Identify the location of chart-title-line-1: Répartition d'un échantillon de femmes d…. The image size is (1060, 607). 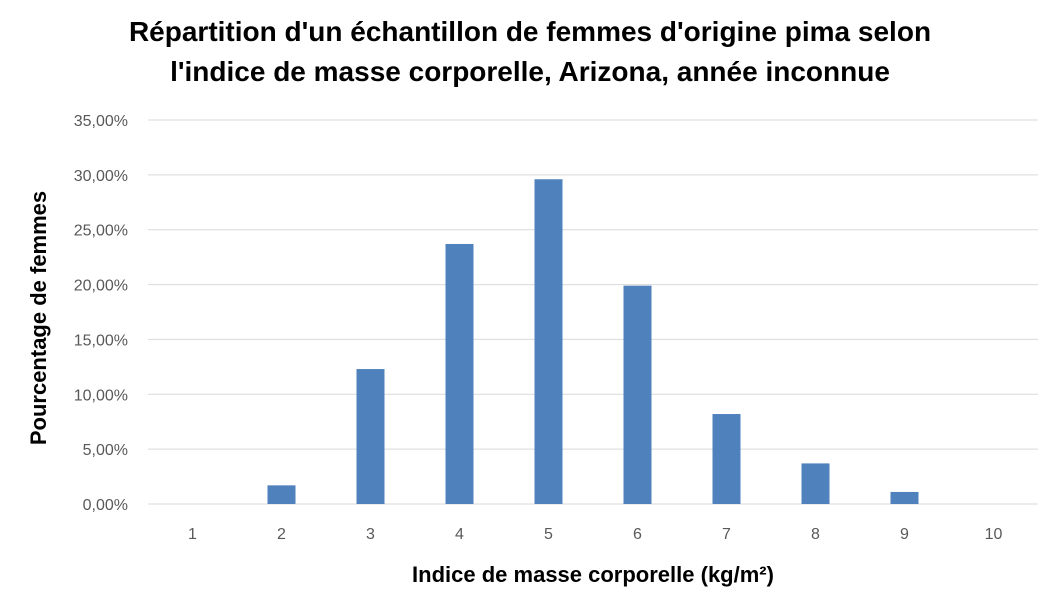
(530, 31).